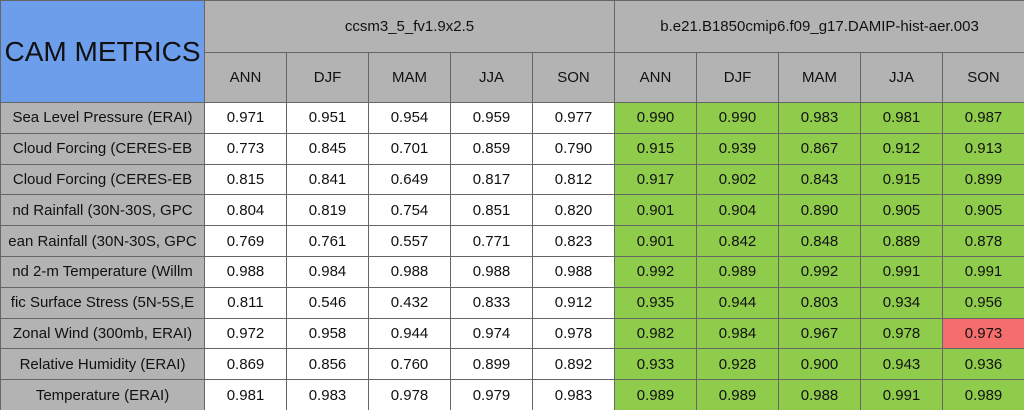 The height and width of the screenshot is (410, 1024). Describe the element at coordinates (245, 148) in the screenshot. I see `value-cell: 0.773` at that location.